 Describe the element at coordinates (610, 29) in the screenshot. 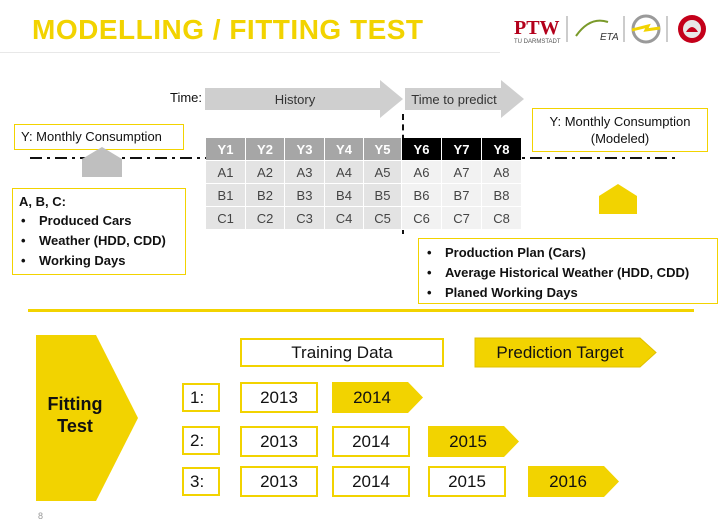

I see `partner-logos: PTW TU DARMSTADT ETA` at that location.